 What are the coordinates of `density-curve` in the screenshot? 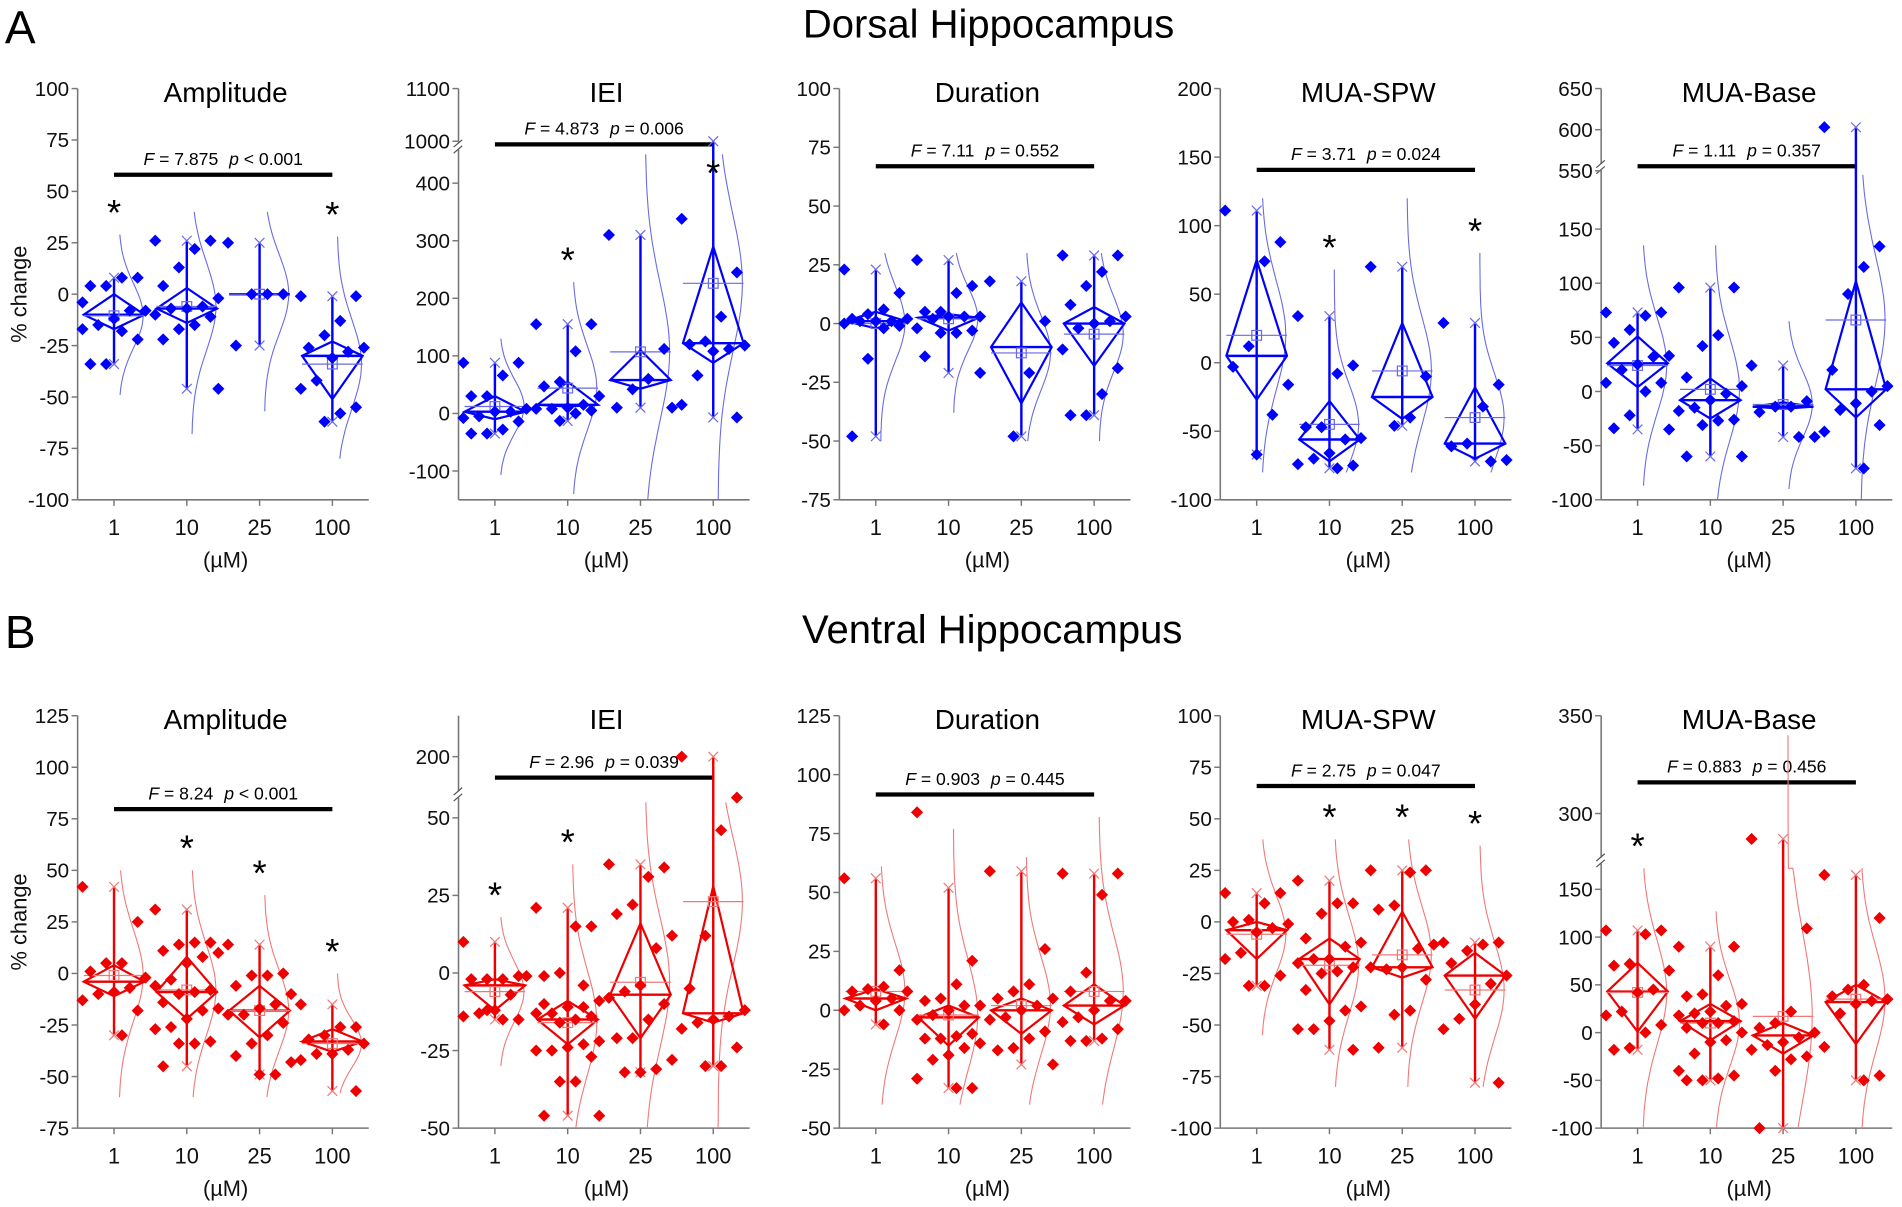 It's located at (1492, 363).